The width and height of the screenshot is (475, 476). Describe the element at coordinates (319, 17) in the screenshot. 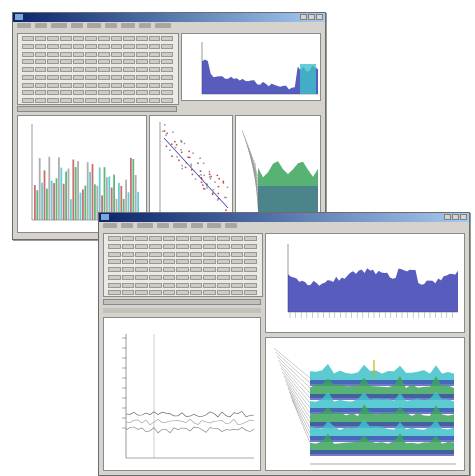

I see `close-icon` at that location.